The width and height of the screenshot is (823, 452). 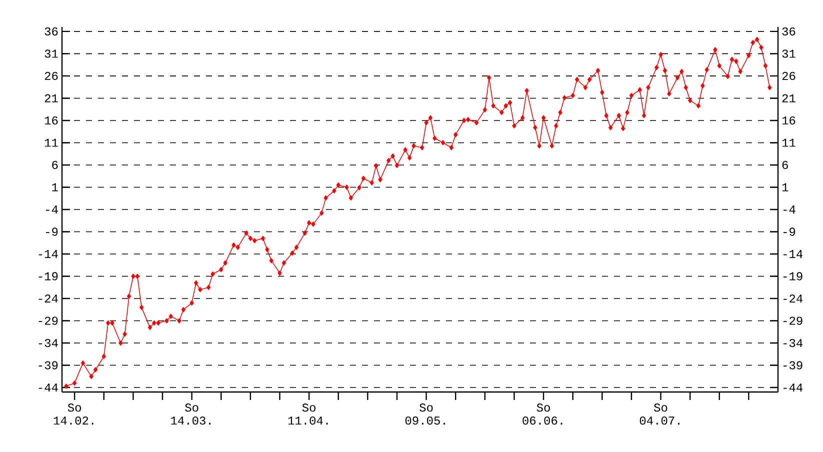 I want to click on y-tick-label: -34, so click(x=793, y=343).